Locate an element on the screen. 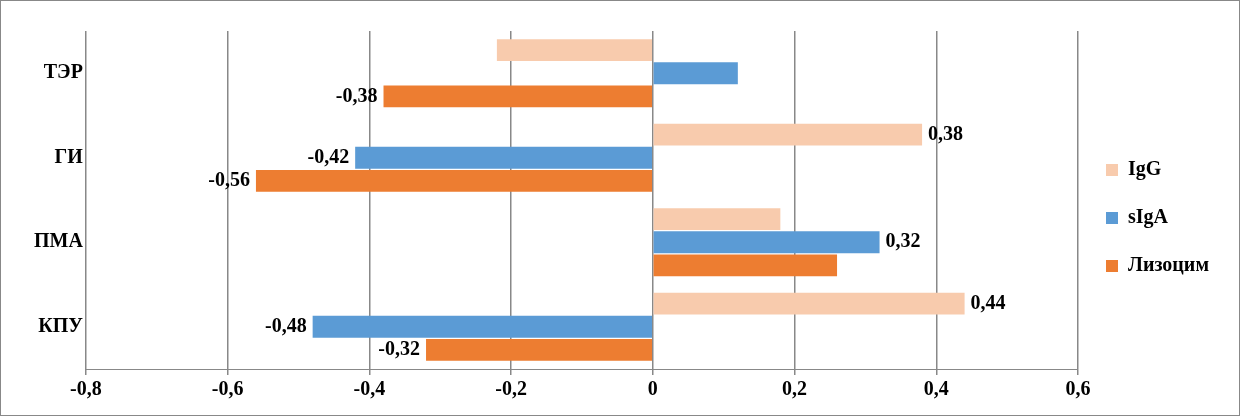 This screenshot has width=1240, height=416. x-tick-label: -0,6 is located at coordinates (227, 388).